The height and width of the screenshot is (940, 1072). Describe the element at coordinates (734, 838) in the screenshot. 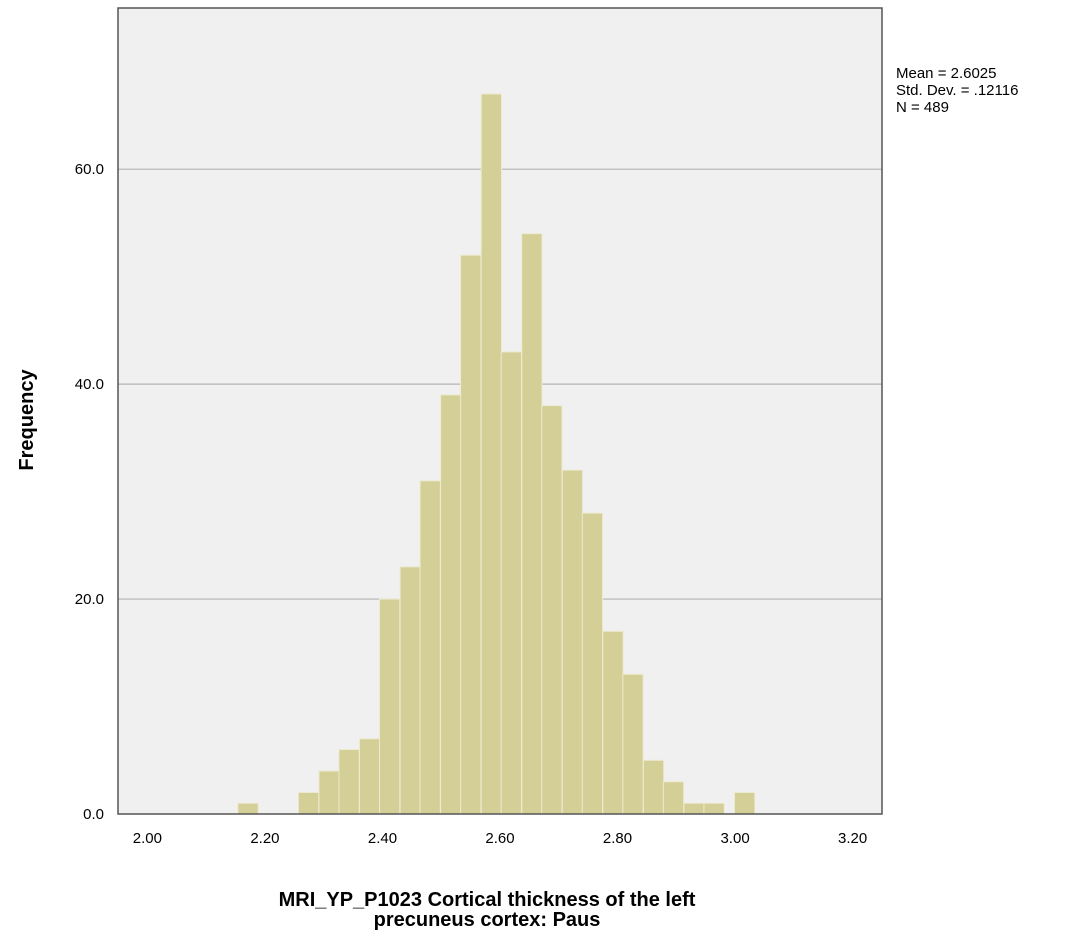

I see `x-tick-label: 3.00` at that location.